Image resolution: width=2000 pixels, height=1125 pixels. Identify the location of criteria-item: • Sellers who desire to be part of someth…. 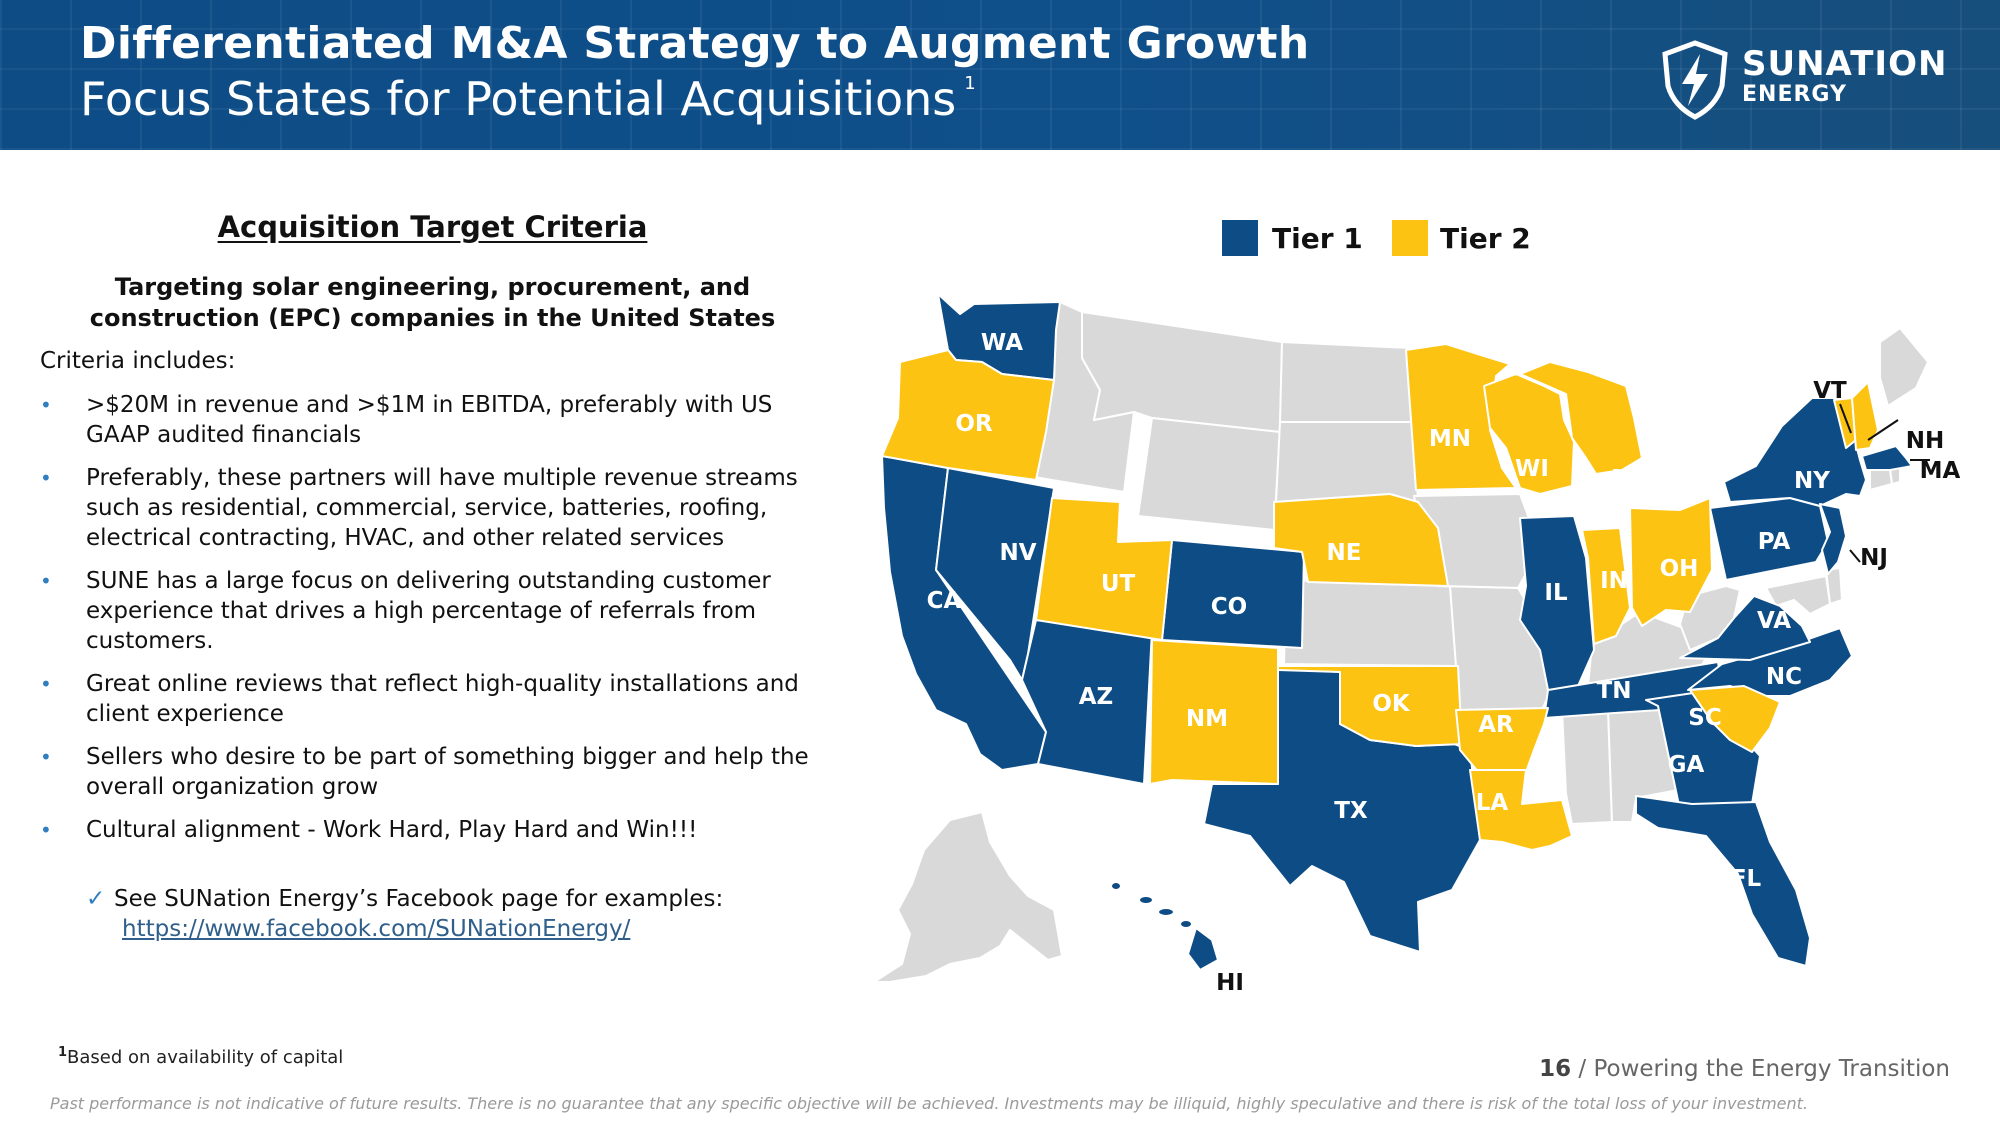
(440, 772).